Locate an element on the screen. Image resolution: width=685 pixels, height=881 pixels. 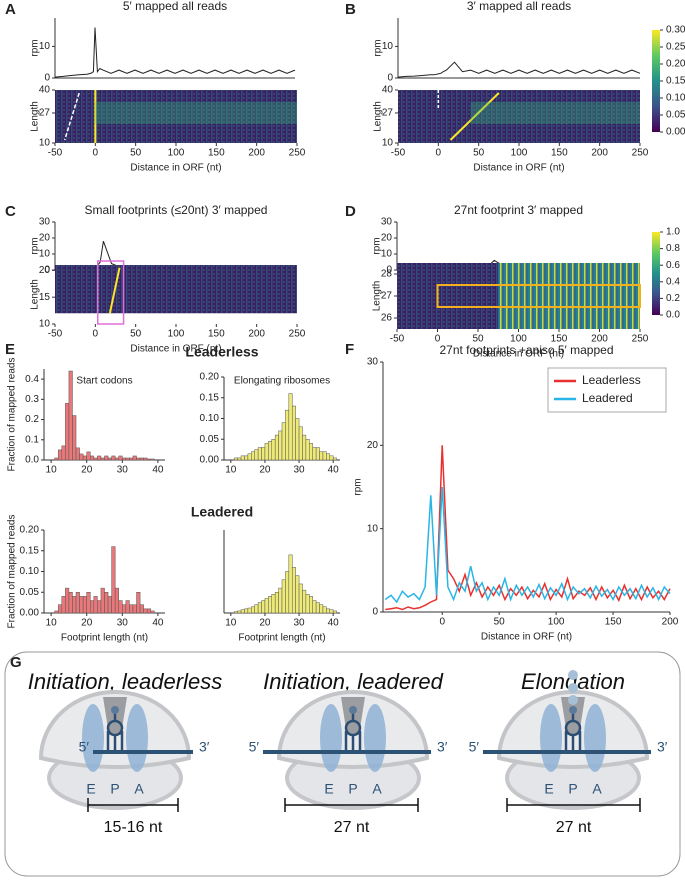
y-tick-label: 0 is located at coordinates (47, 78).